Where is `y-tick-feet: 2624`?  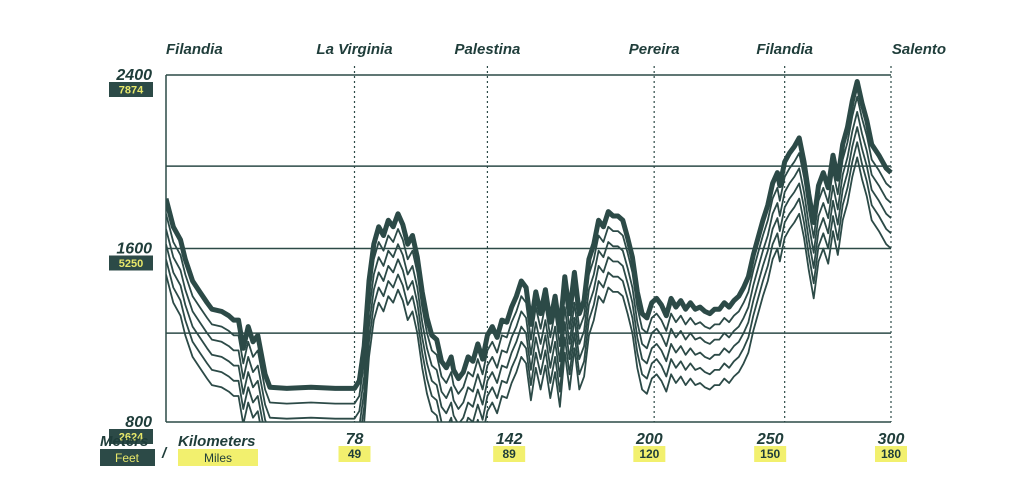 y-tick-feet: 2624 is located at coordinates (131, 438).